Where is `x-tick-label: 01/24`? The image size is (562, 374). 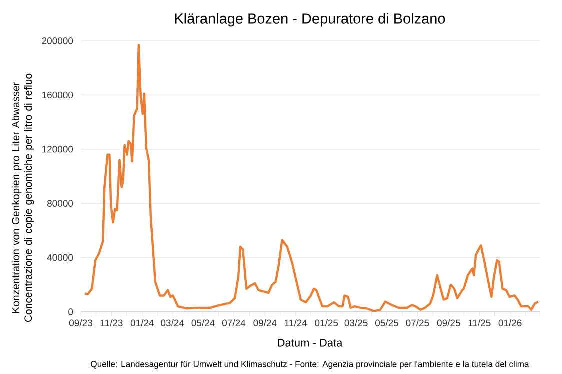
x-tick-label: 01/24 is located at coordinates (142, 323).